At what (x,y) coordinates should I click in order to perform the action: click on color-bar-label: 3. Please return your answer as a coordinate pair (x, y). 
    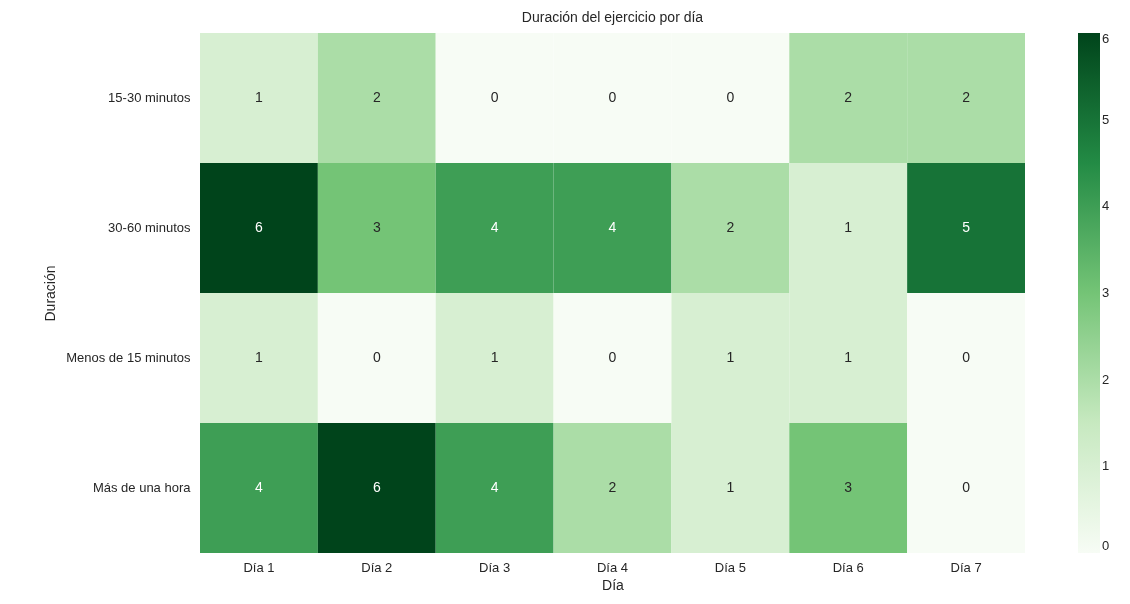
    Looking at the image, I should click on (1106, 292).